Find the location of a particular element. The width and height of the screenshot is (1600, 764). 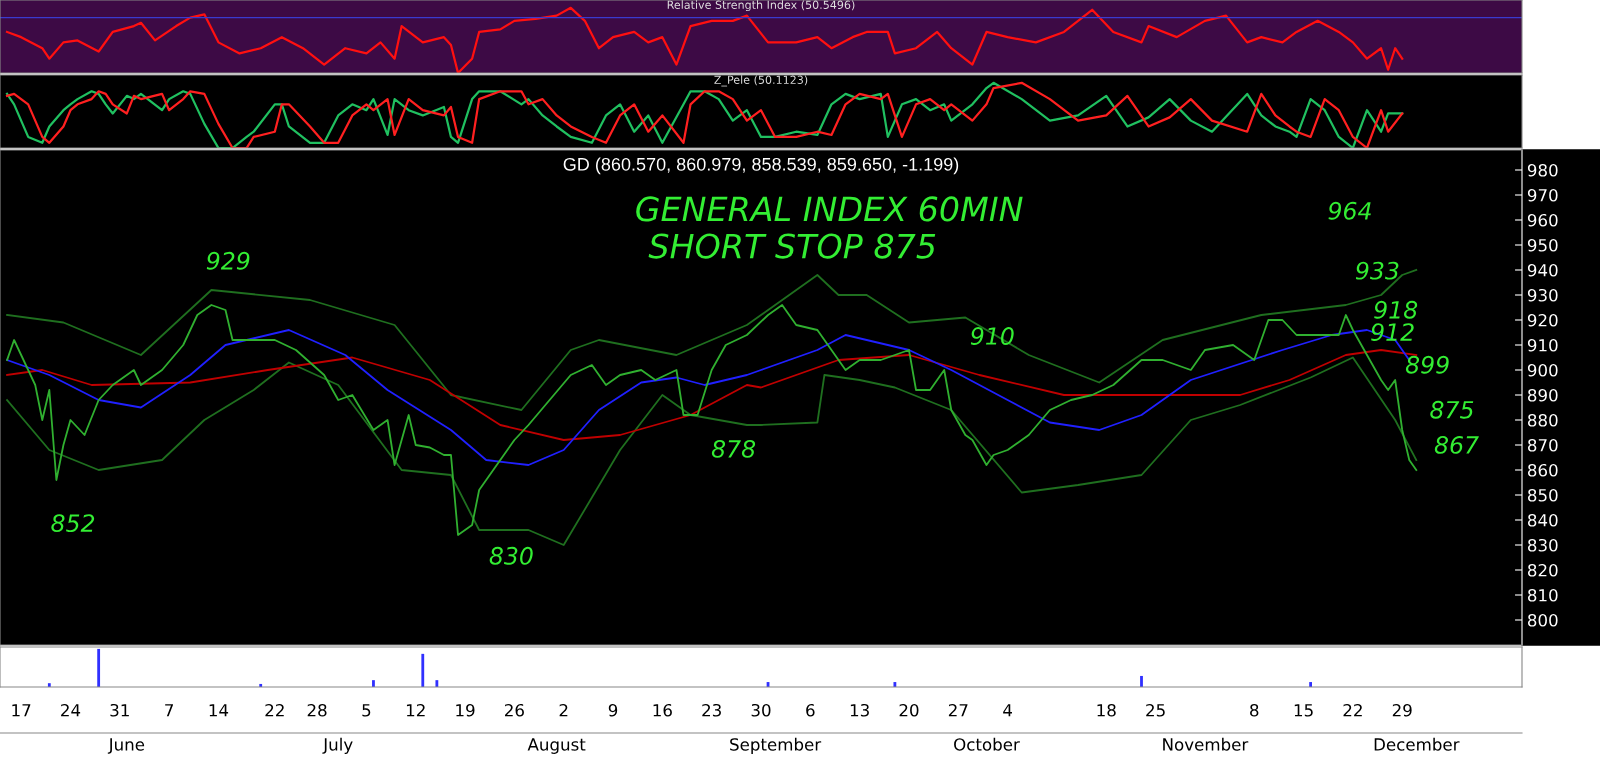

x2-tick-label: October is located at coordinates (987, 744).